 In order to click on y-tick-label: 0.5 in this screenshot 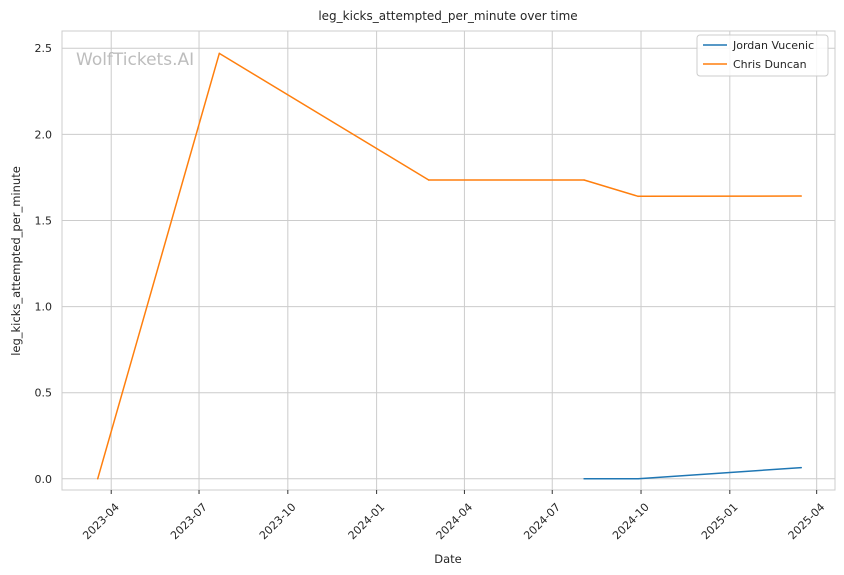, I will do `click(44, 393)`.